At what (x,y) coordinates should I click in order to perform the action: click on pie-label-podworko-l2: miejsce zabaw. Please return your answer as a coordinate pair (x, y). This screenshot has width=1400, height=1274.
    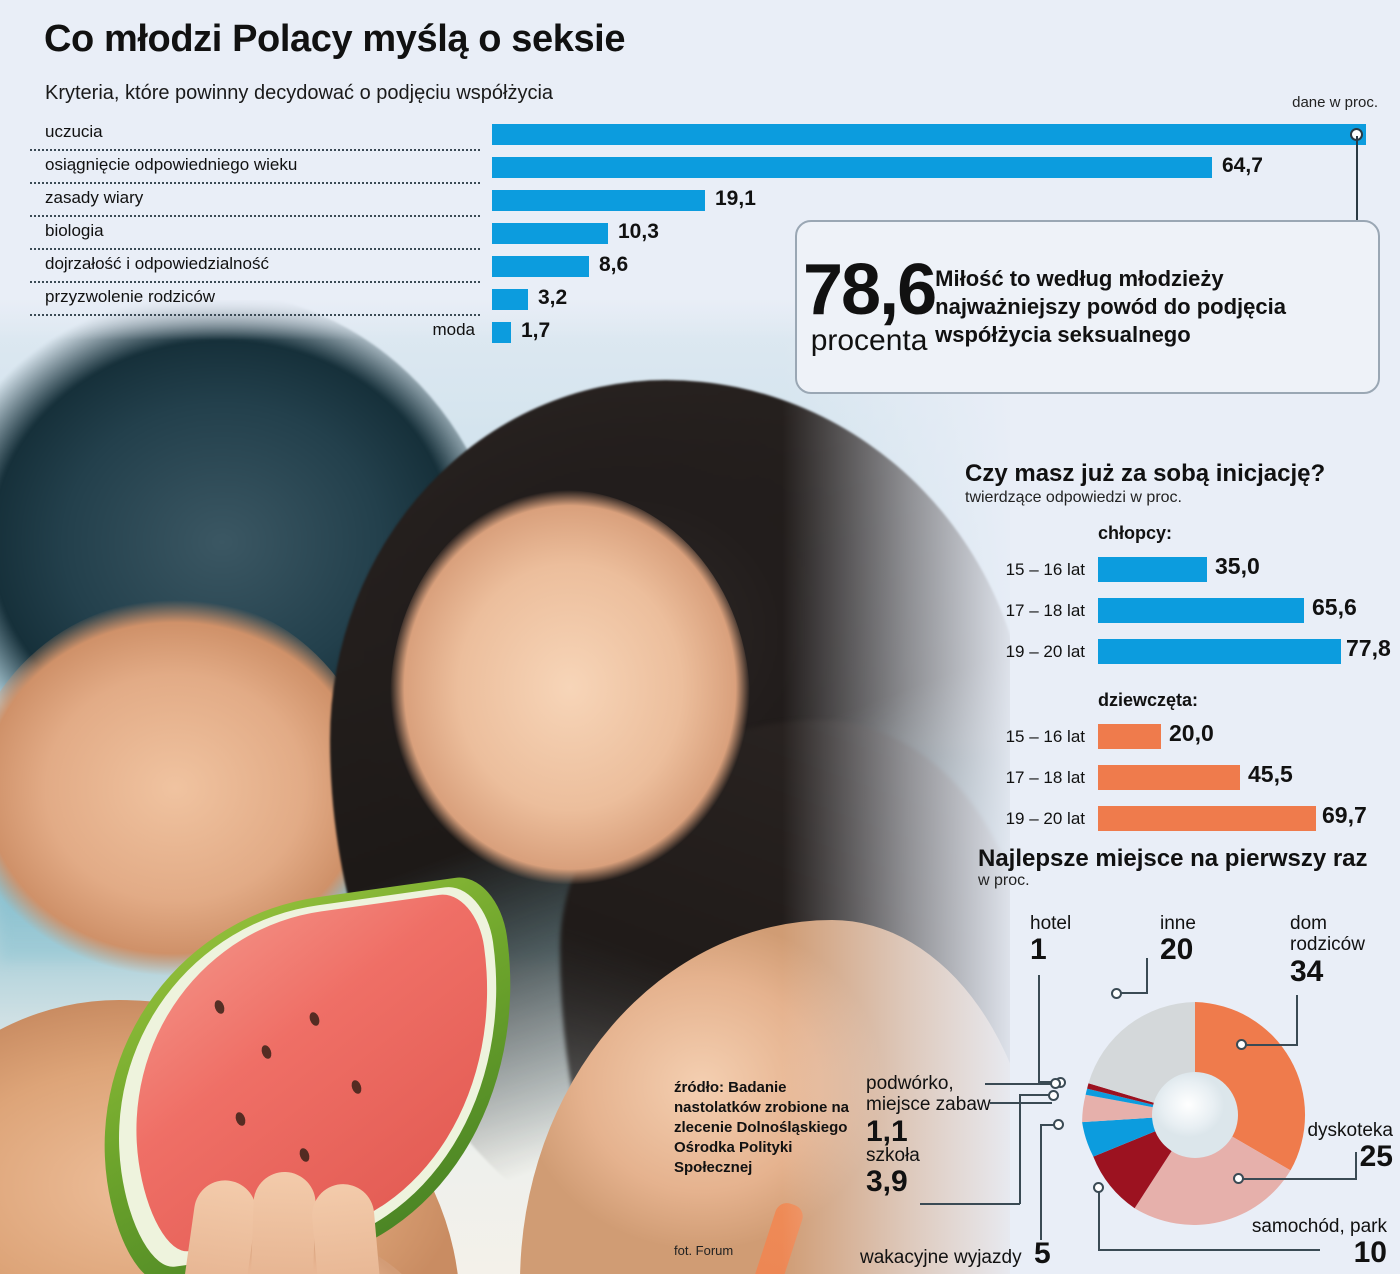
    Looking at the image, I should click on (928, 1105).